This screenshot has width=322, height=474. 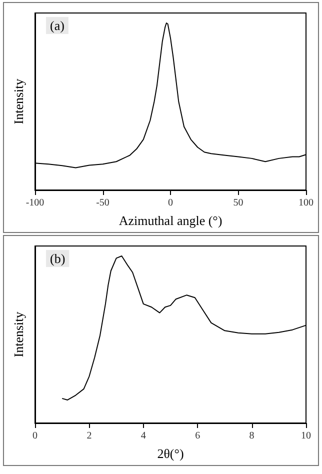 What do you see at coordinates (103, 203) in the screenshot?
I see `x-tick-label: -50` at bounding box center [103, 203].